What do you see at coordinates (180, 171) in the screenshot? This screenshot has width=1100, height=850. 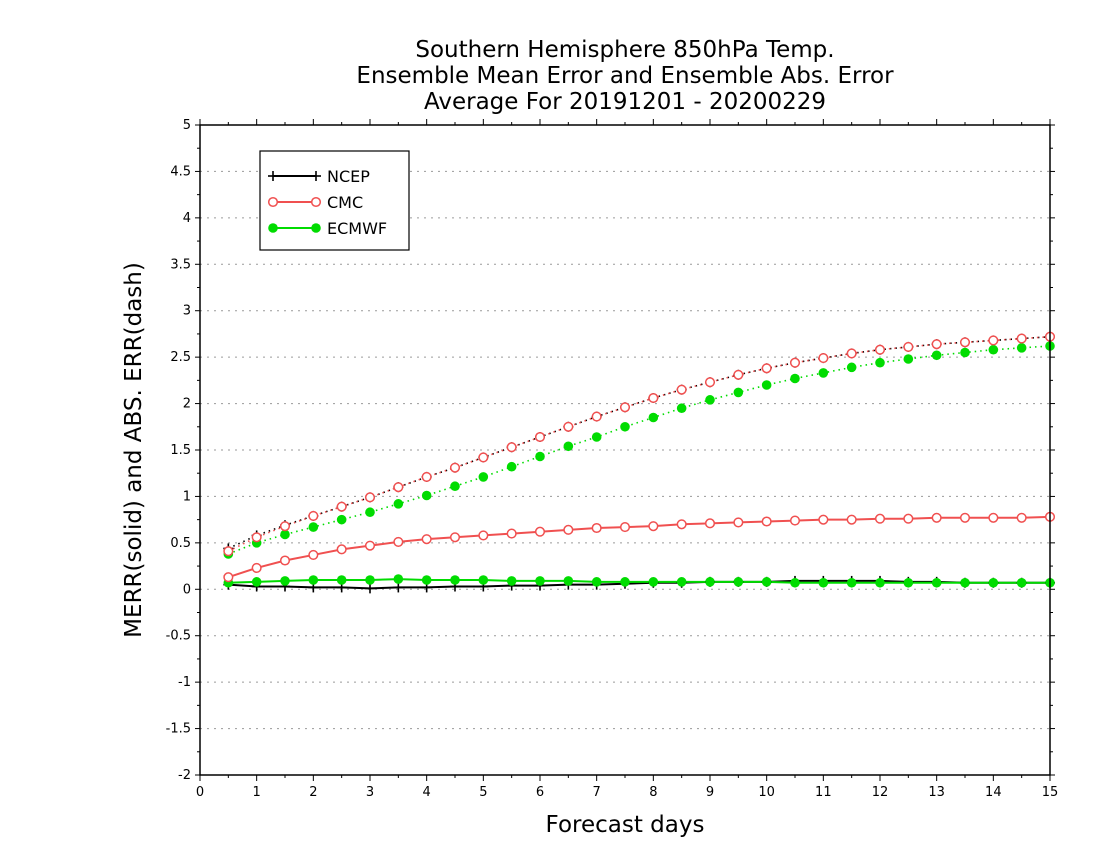 I see `y-tick-label: 4.5` at bounding box center [180, 171].